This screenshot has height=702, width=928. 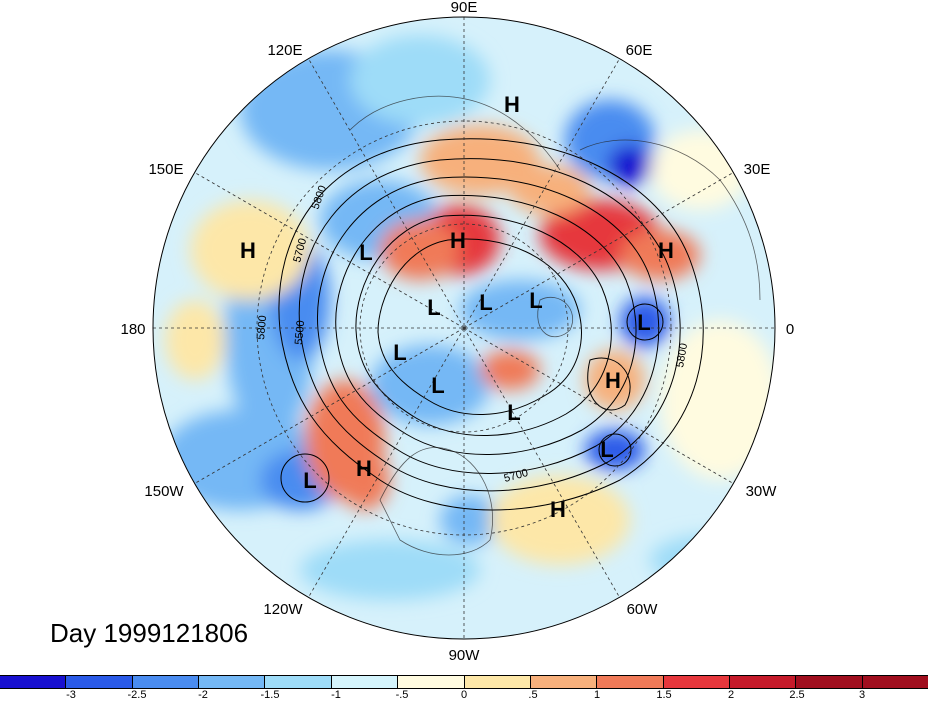 What do you see at coordinates (165, 169) in the screenshot?
I see `lon-label-150e: 150E` at bounding box center [165, 169].